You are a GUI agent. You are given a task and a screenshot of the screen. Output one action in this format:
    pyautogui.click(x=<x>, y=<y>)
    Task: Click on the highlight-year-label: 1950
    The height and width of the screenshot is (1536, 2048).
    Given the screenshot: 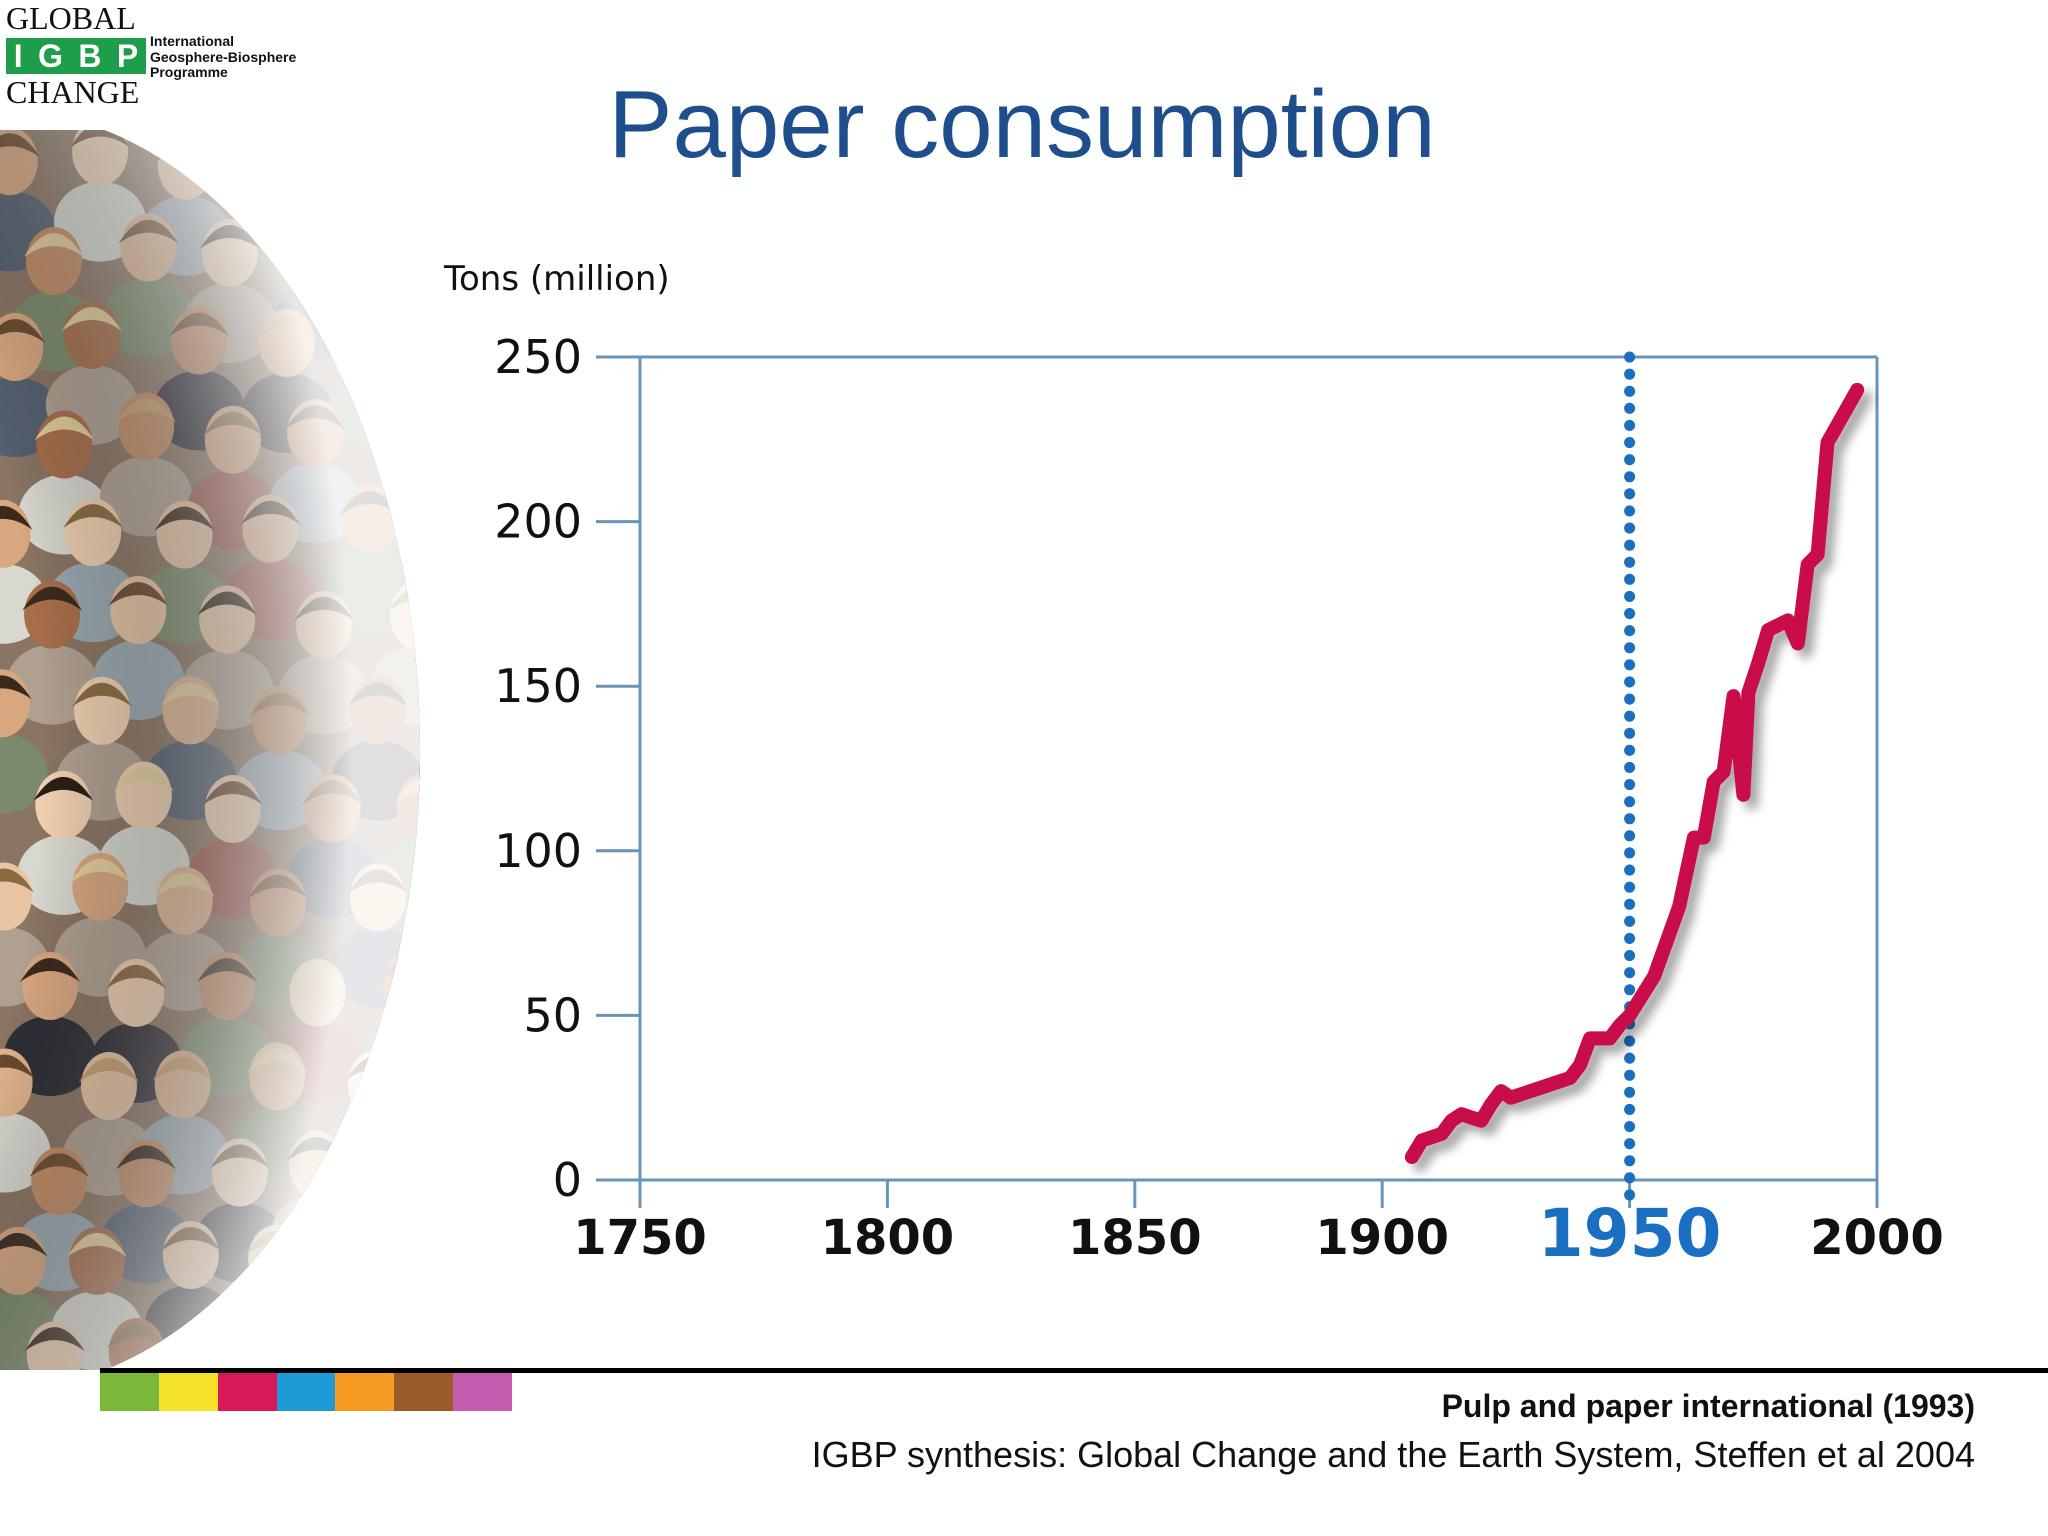 What is the action you would take?
    pyautogui.click(x=1630, y=1233)
    